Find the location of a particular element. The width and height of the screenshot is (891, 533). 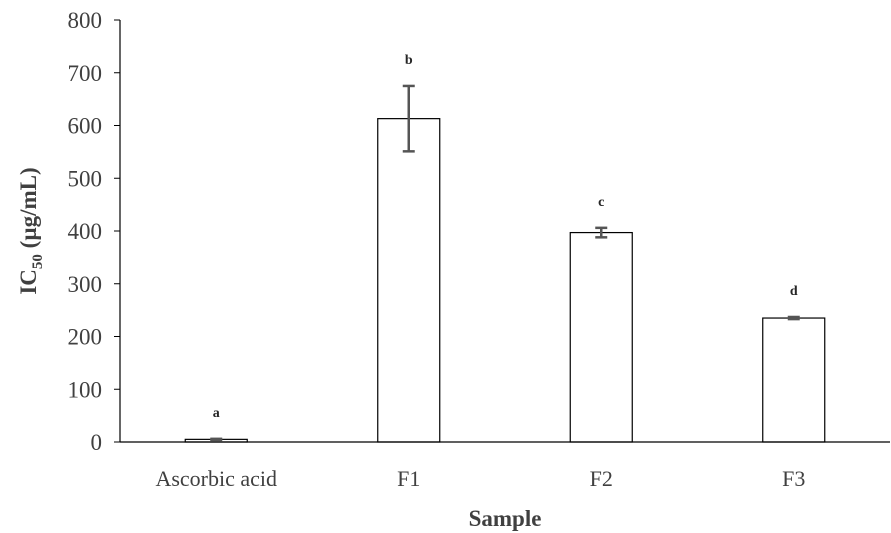

x-tick-label: F1 is located at coordinates (408, 478).